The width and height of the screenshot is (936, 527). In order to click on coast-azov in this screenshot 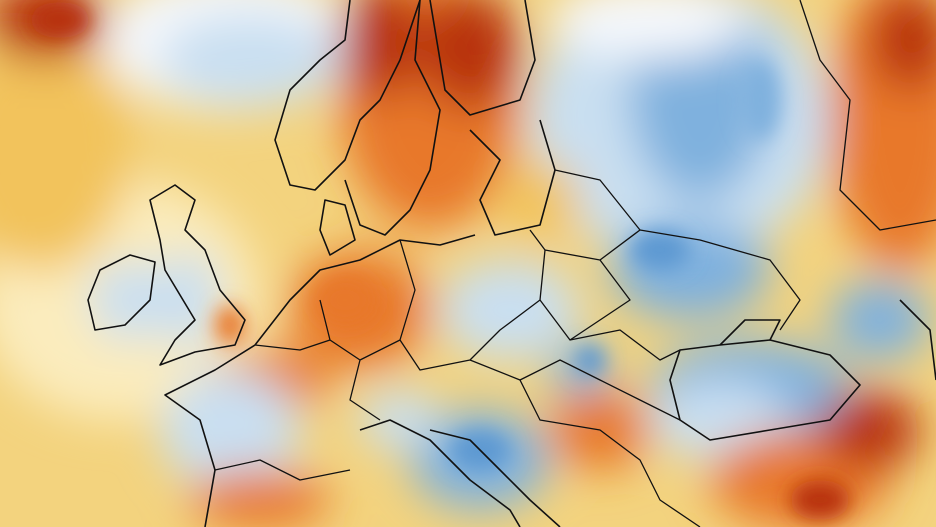, I will do `click(750, 332)`.